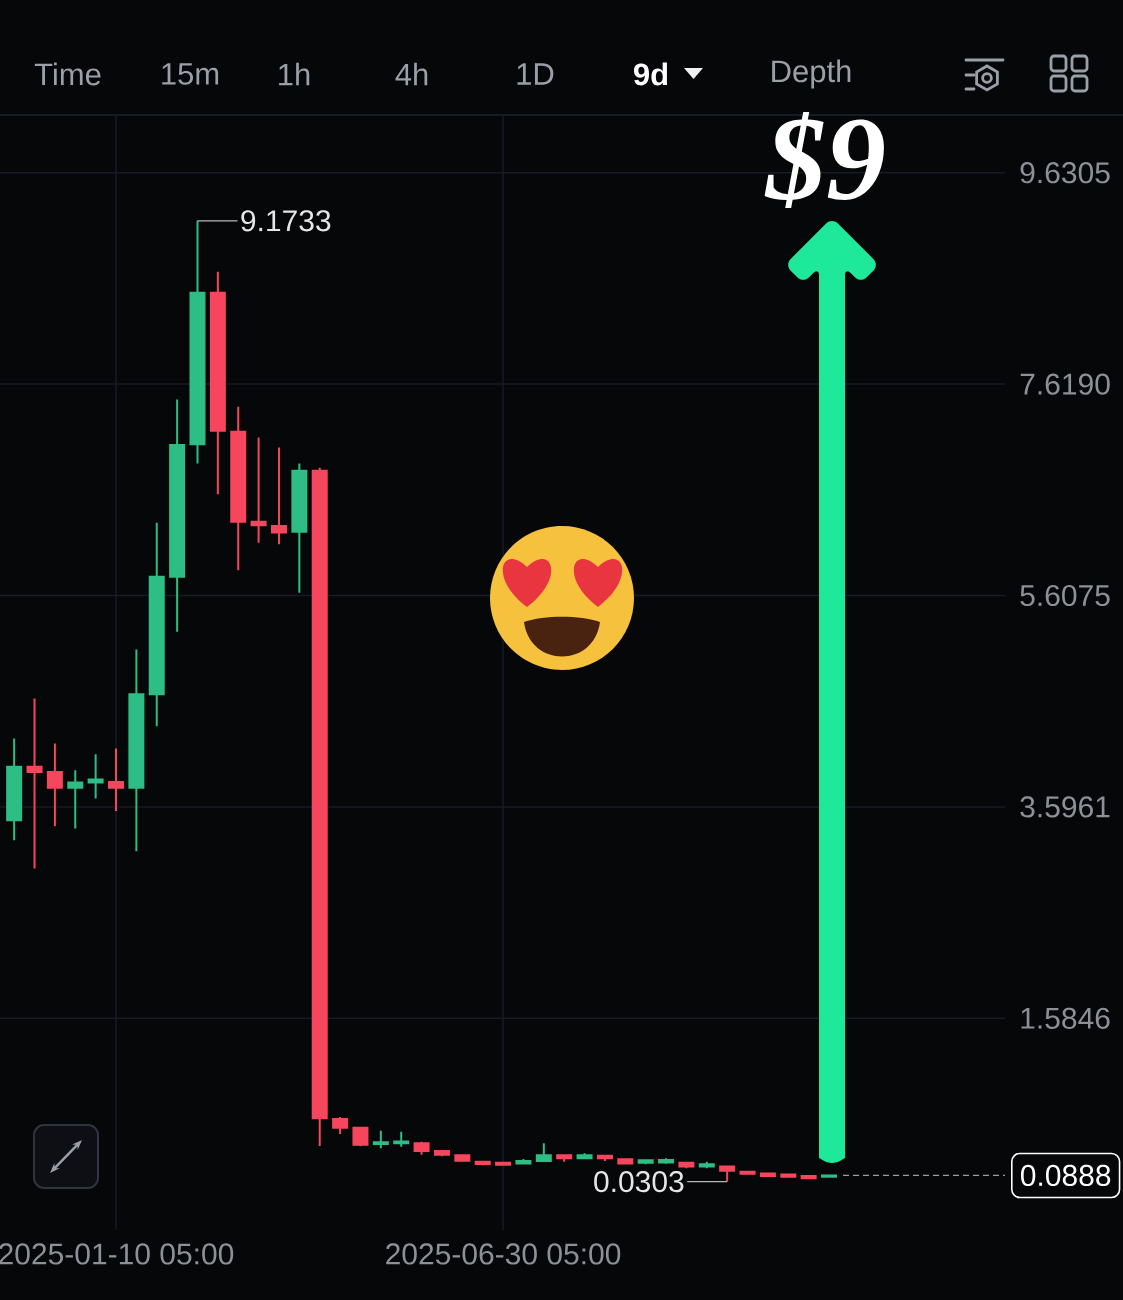 The width and height of the screenshot is (1123, 1300). I want to click on annotation: 9.1733, so click(286, 221).